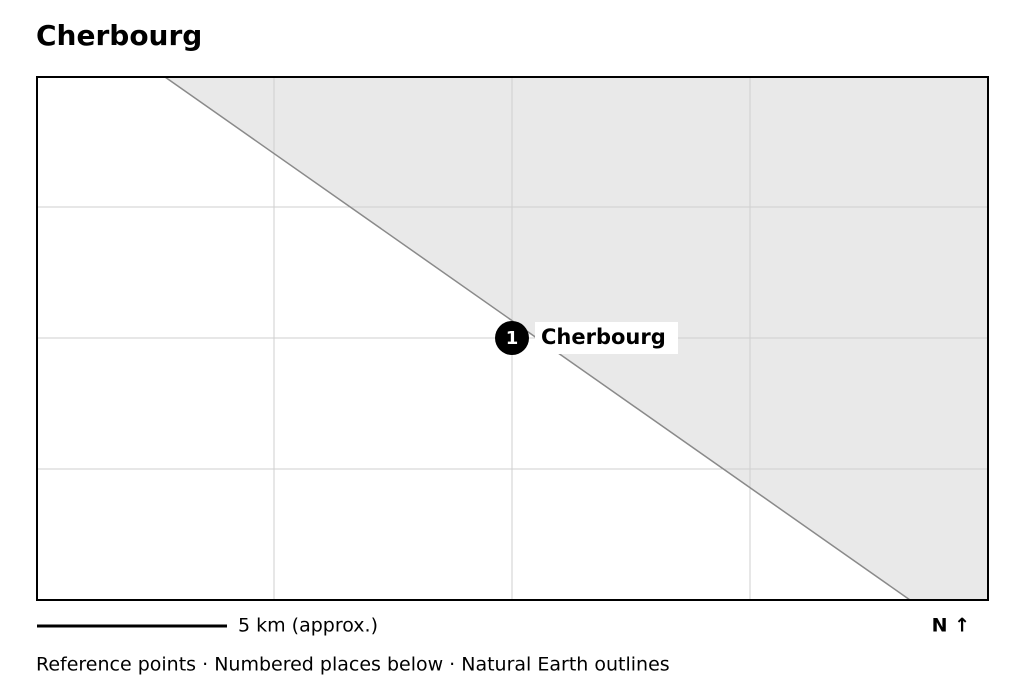 This screenshot has height=692, width=1024. What do you see at coordinates (119, 35) in the screenshot?
I see `title: Cherbourg` at bounding box center [119, 35].